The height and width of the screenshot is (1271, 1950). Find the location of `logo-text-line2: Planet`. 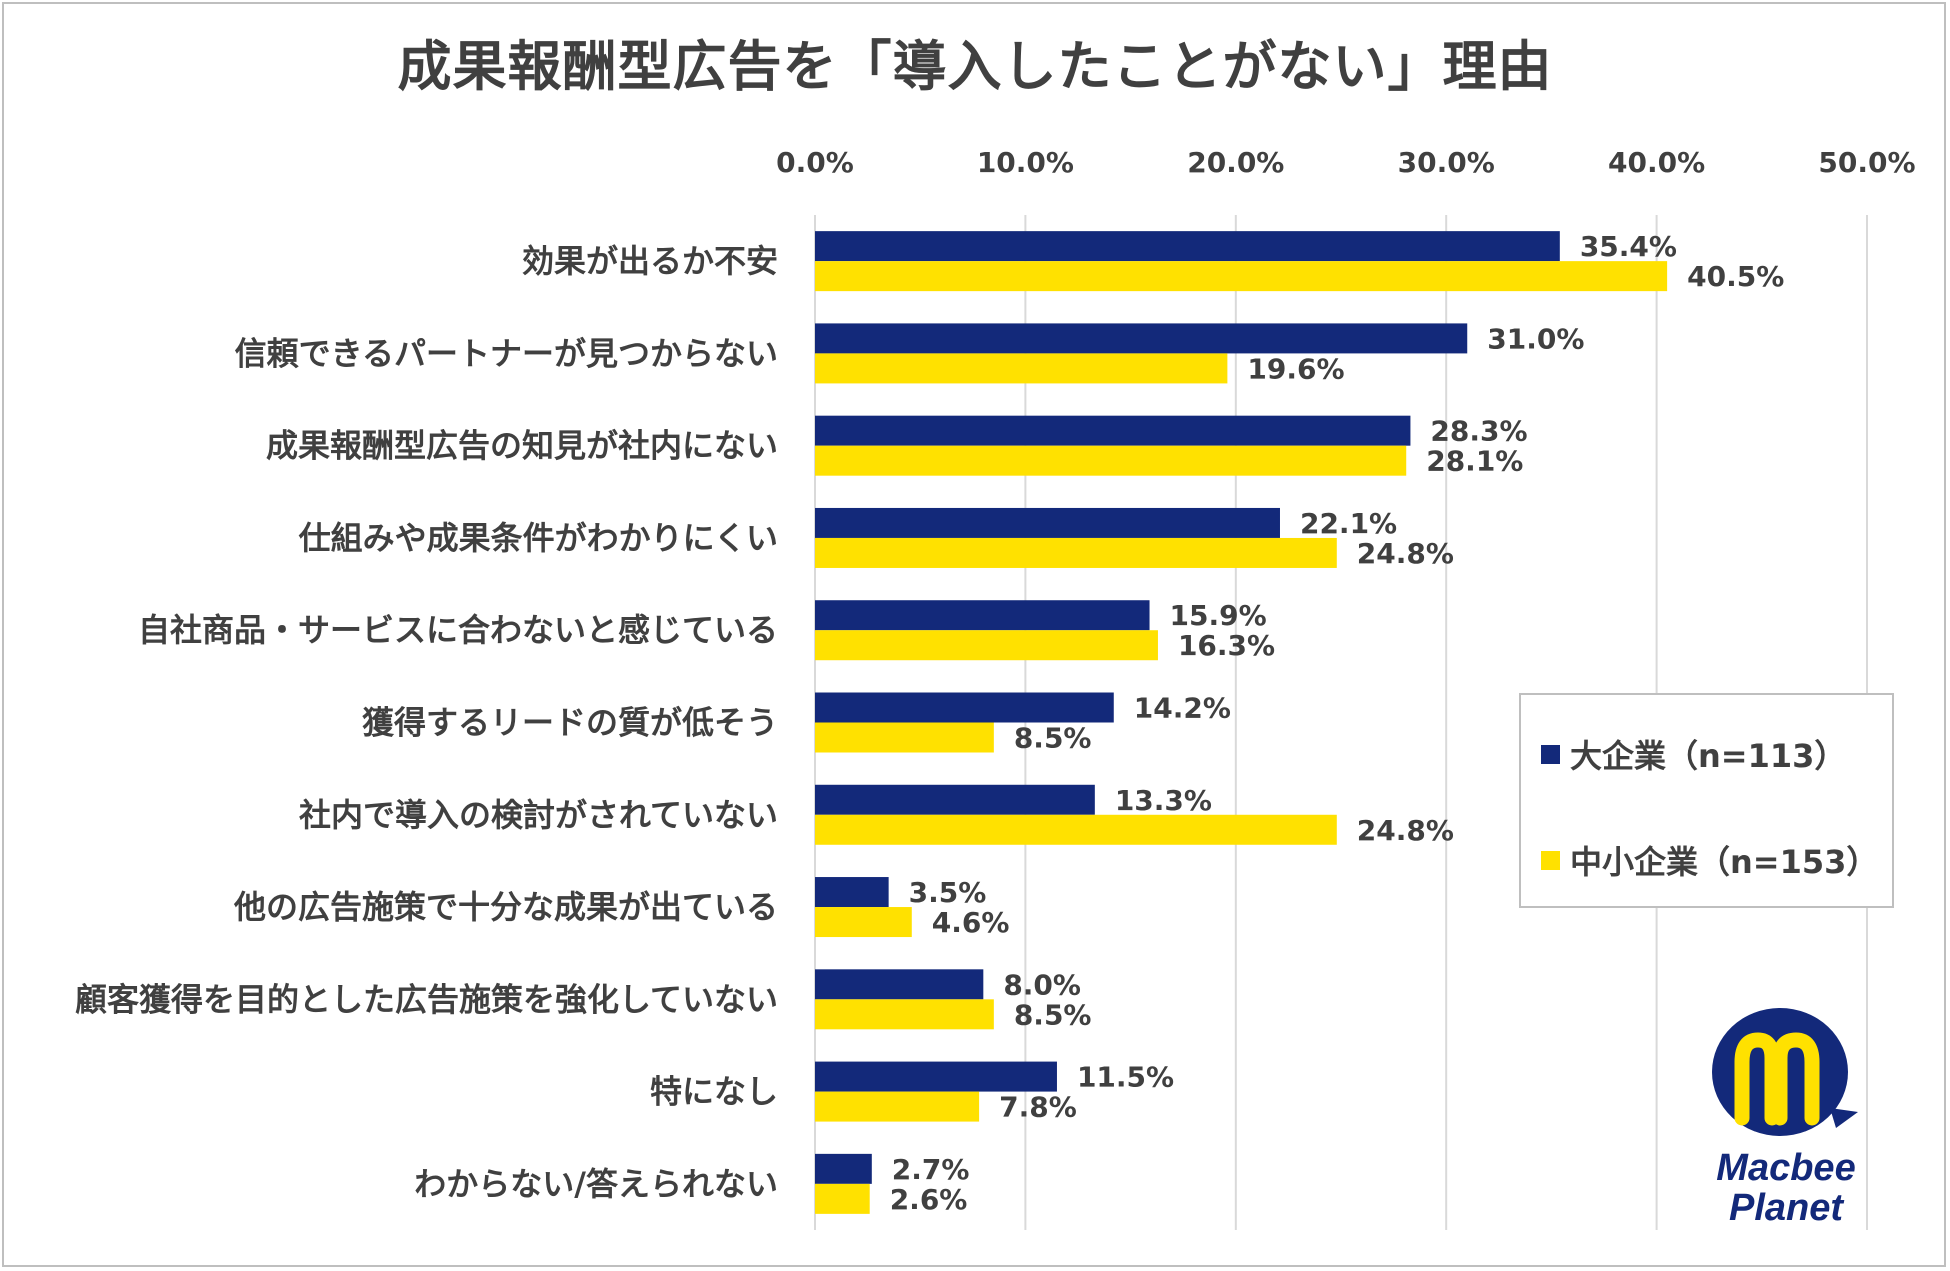

logo-text-line2: Planet is located at coordinates (1786, 1208).